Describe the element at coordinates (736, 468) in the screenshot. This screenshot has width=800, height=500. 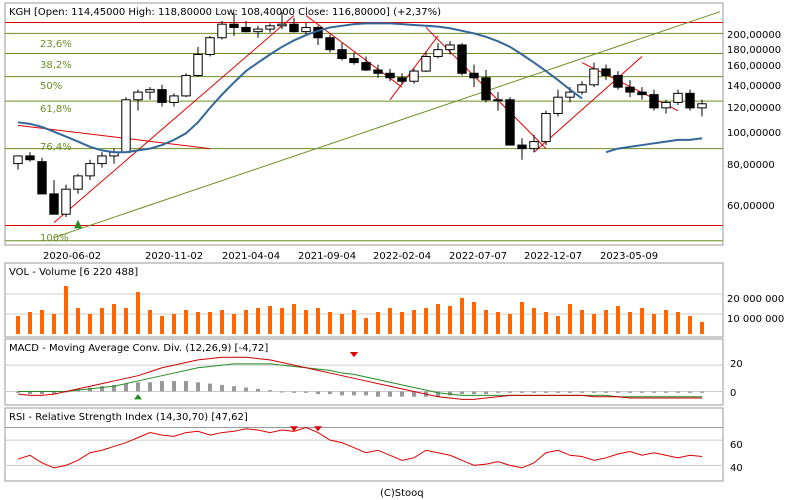
I see `rsi-ytick: 40` at that location.